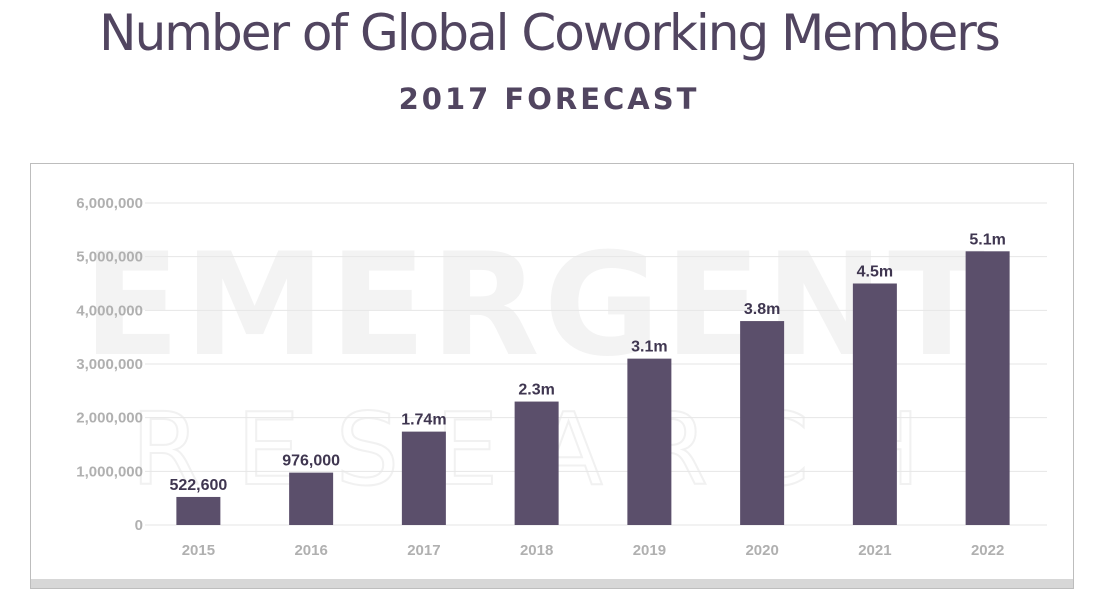 This screenshot has height=605, width=1098. Describe the element at coordinates (593, 550) in the screenshot. I see `x-axis: 2015 2016 2017 2018 2019 2020 2021 2022` at that location.